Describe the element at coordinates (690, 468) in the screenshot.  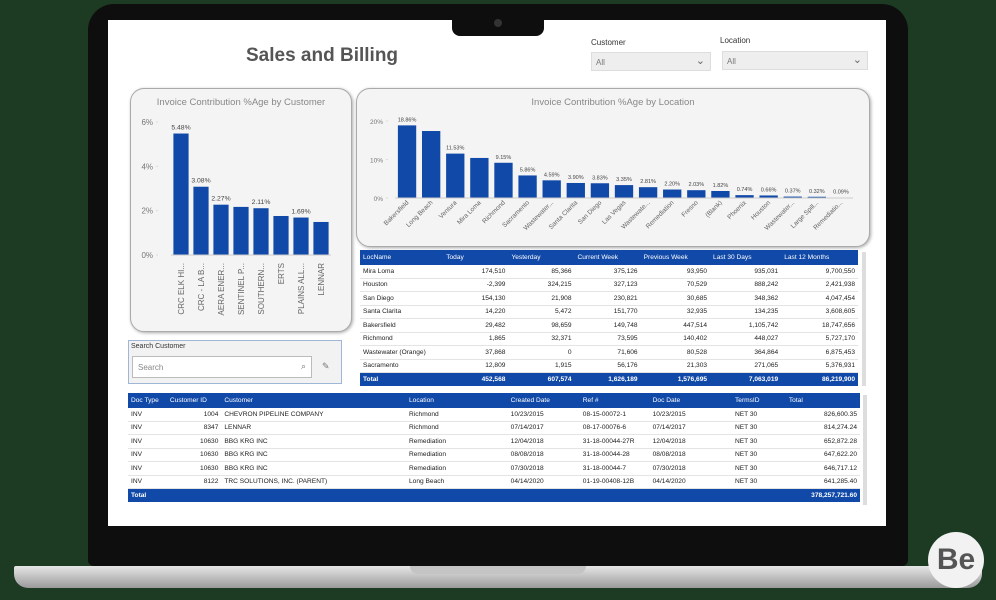
I see `table-cell: 07/30/2018` at that location.